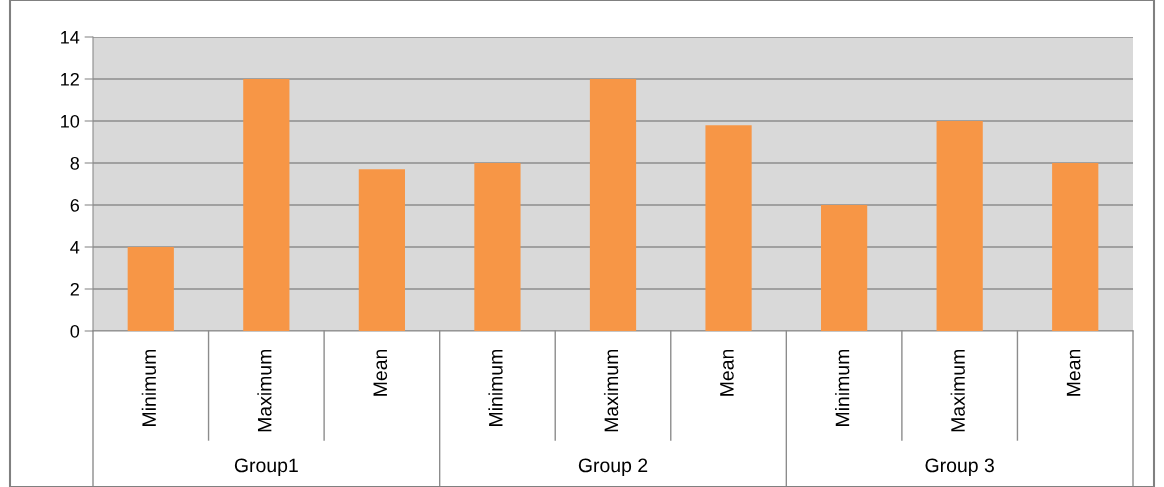  What do you see at coordinates (74, 289) in the screenshot?
I see `y-tick-label: 2` at bounding box center [74, 289].